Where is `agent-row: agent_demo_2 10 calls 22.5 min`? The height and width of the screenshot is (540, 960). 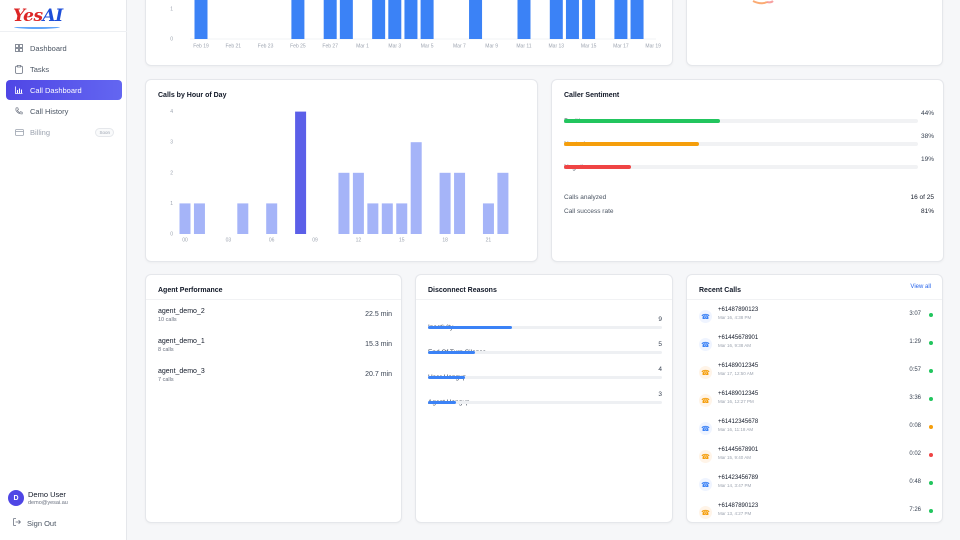 agent-row: agent_demo_2 10 calls 22.5 min is located at coordinates (275, 315).